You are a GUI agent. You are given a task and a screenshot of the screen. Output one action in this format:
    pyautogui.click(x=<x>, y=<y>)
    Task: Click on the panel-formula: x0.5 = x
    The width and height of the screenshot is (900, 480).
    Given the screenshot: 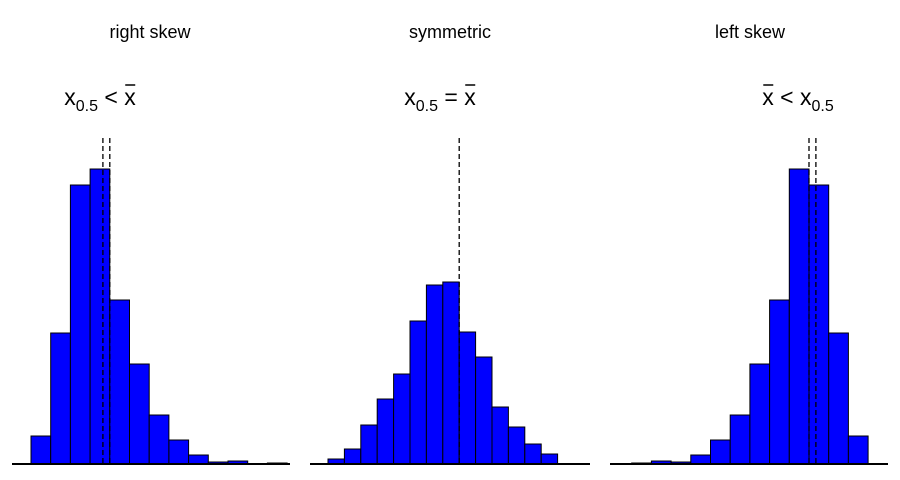 What is the action you would take?
    pyautogui.click(x=440, y=99)
    